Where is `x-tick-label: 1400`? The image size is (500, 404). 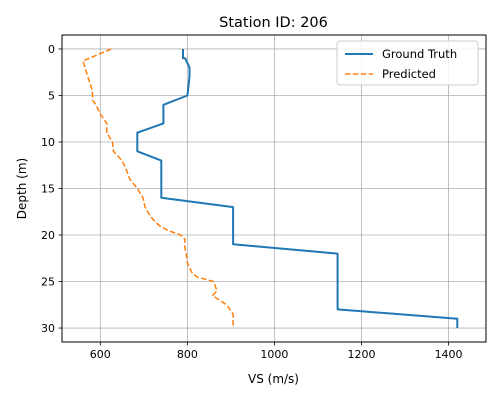 x-tick-label: 1400 is located at coordinates (449, 354).